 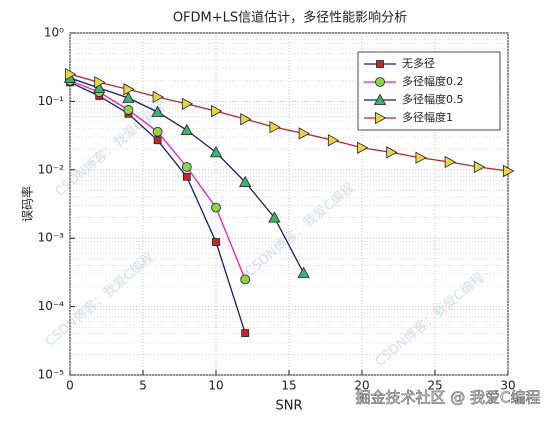 What do you see at coordinates (54, 33) in the screenshot?
I see `y-tick-label: 10⁰` at bounding box center [54, 33].